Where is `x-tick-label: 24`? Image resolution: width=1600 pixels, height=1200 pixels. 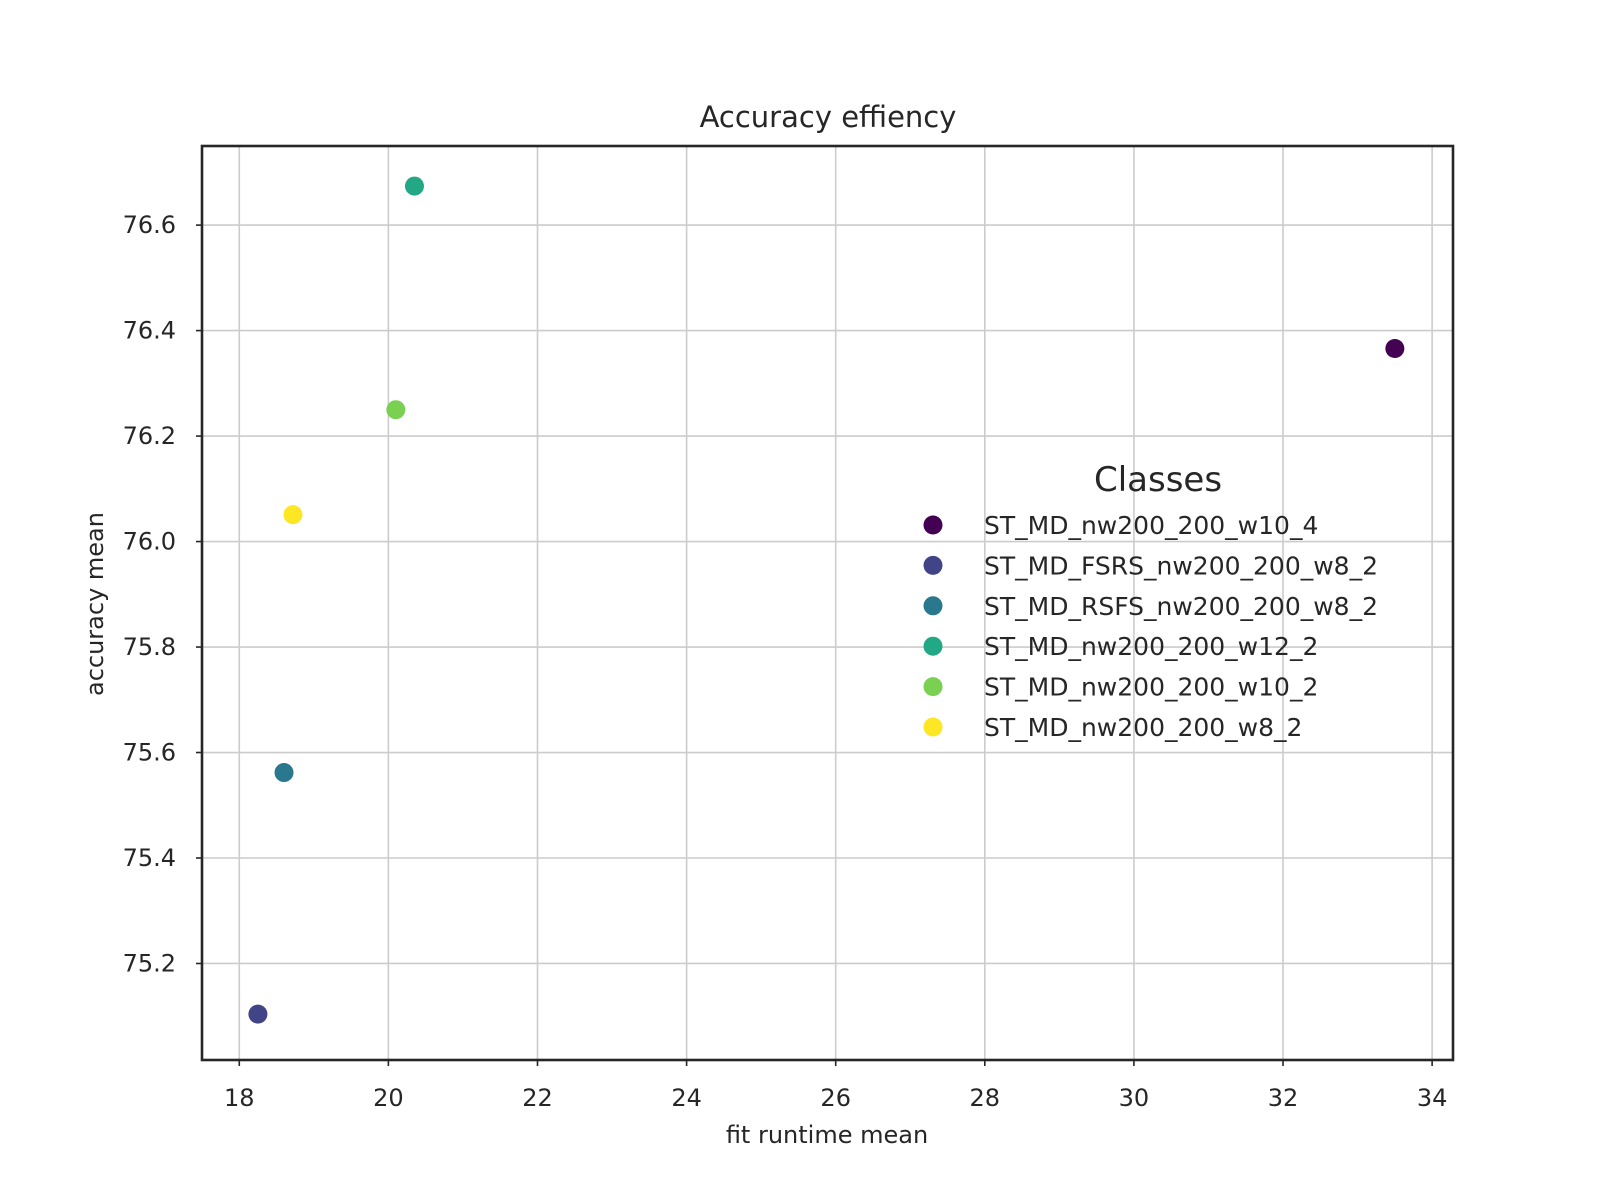 x-tick-label: 24 is located at coordinates (686, 1098).